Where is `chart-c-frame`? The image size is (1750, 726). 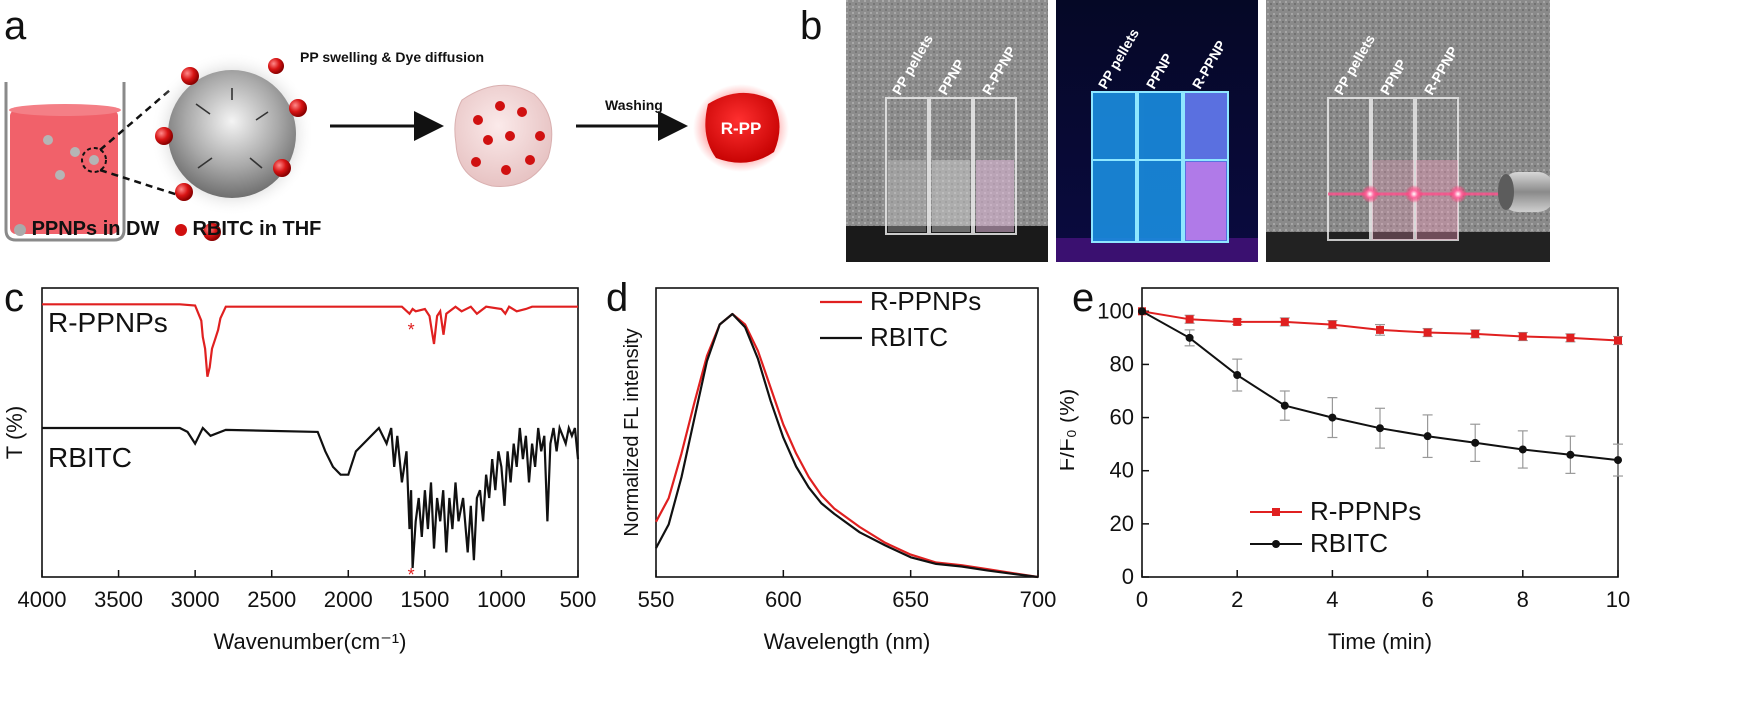 chart-c-frame is located at coordinates (310, 432).